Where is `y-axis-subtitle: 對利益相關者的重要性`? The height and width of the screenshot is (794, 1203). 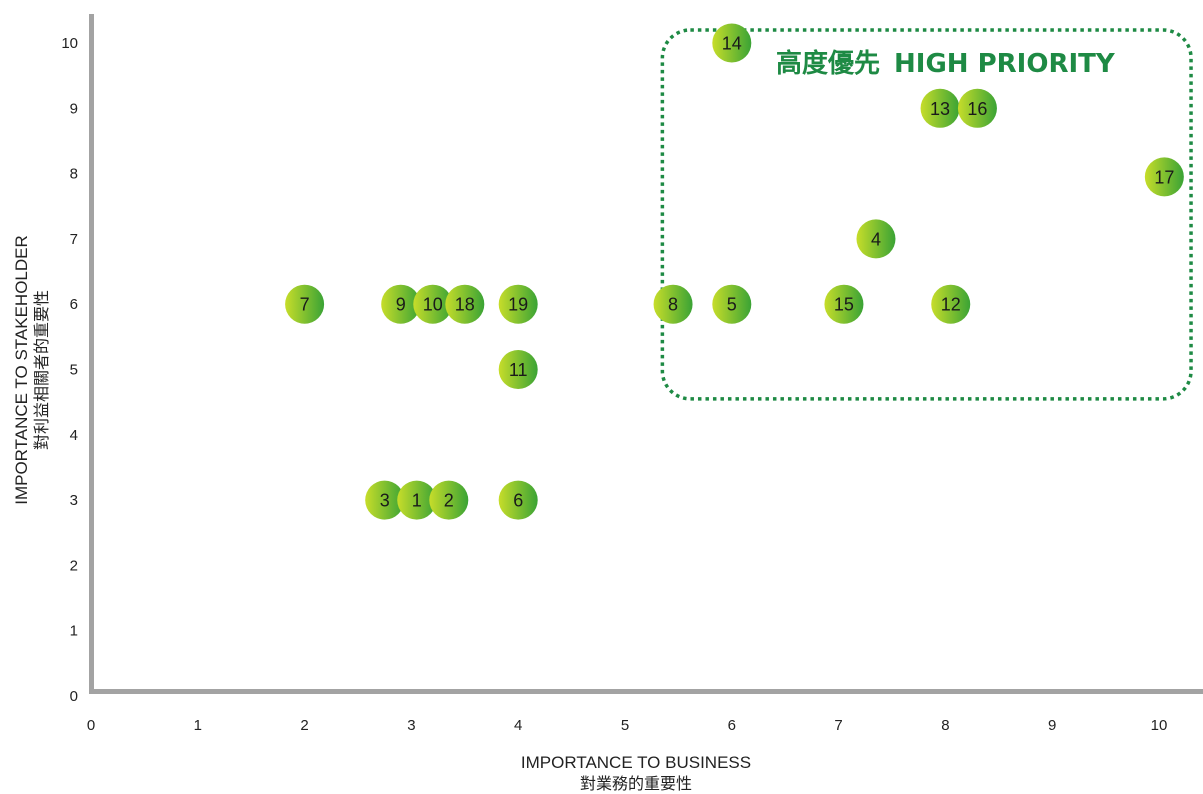
y-axis-subtitle: 對利益相關者的重要性 is located at coordinates (41, 370).